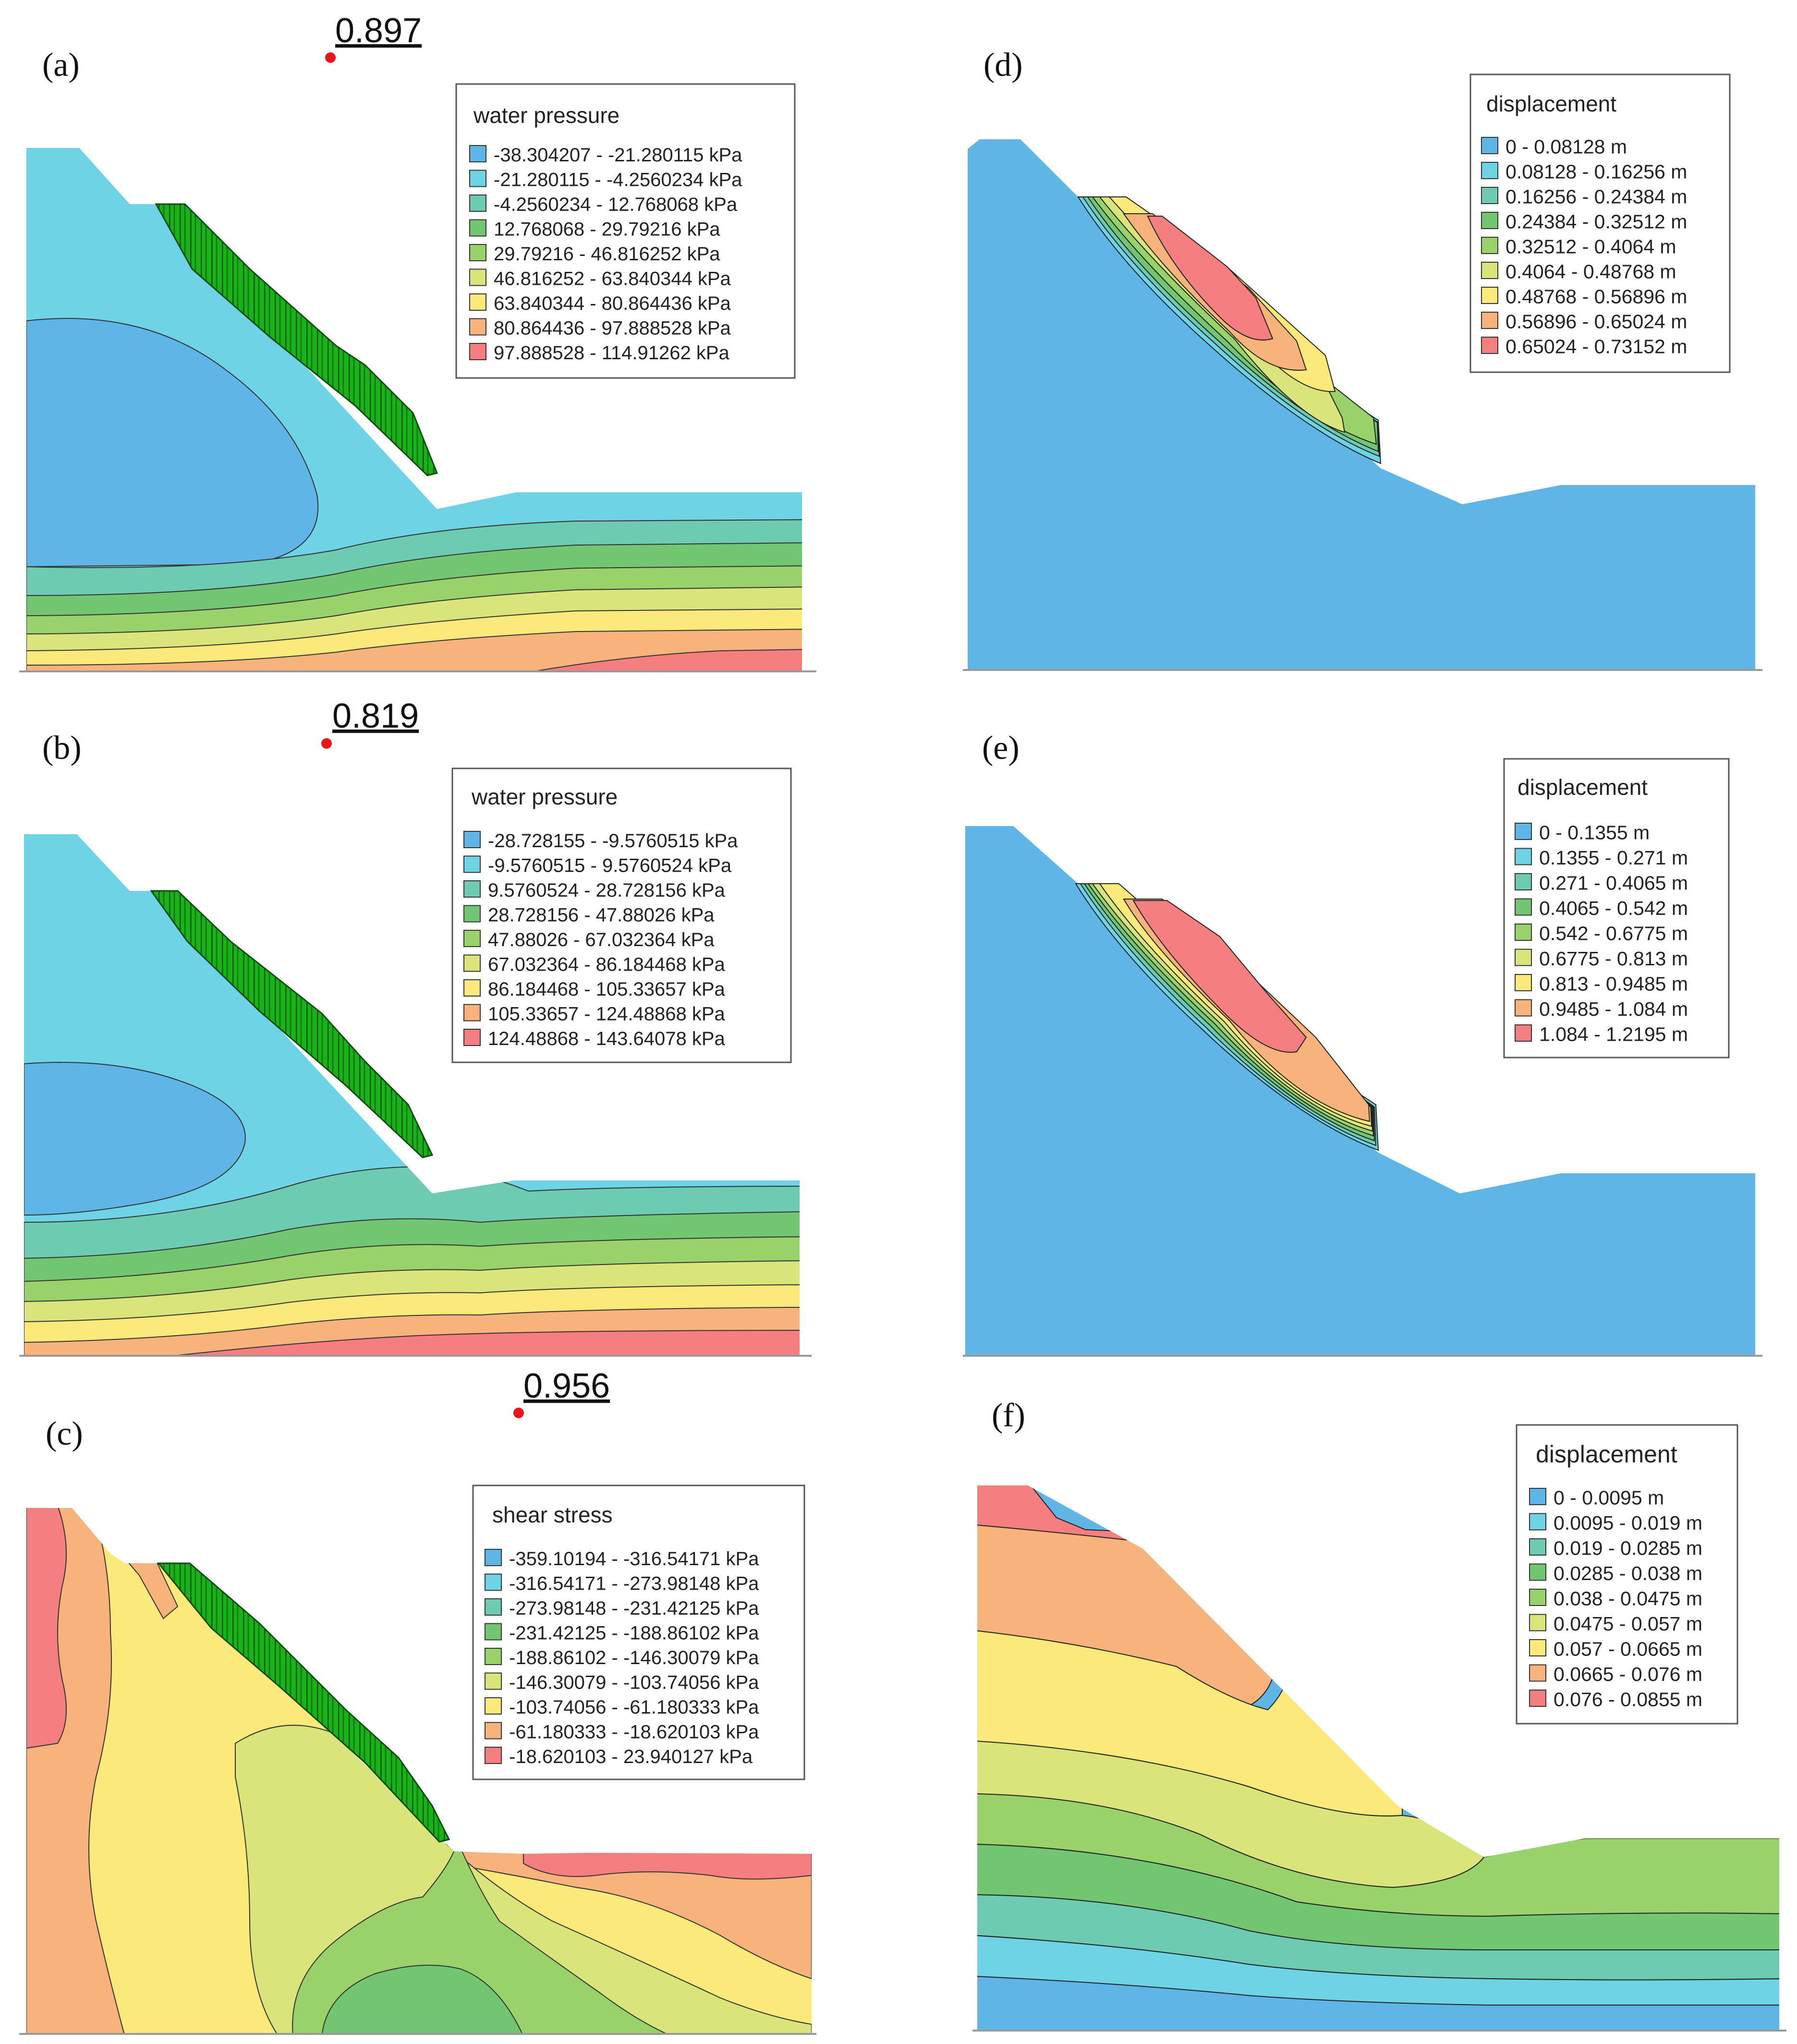  Describe the element at coordinates (1360, 1091) in the screenshot. I see `panel-e-slope-body` at that location.